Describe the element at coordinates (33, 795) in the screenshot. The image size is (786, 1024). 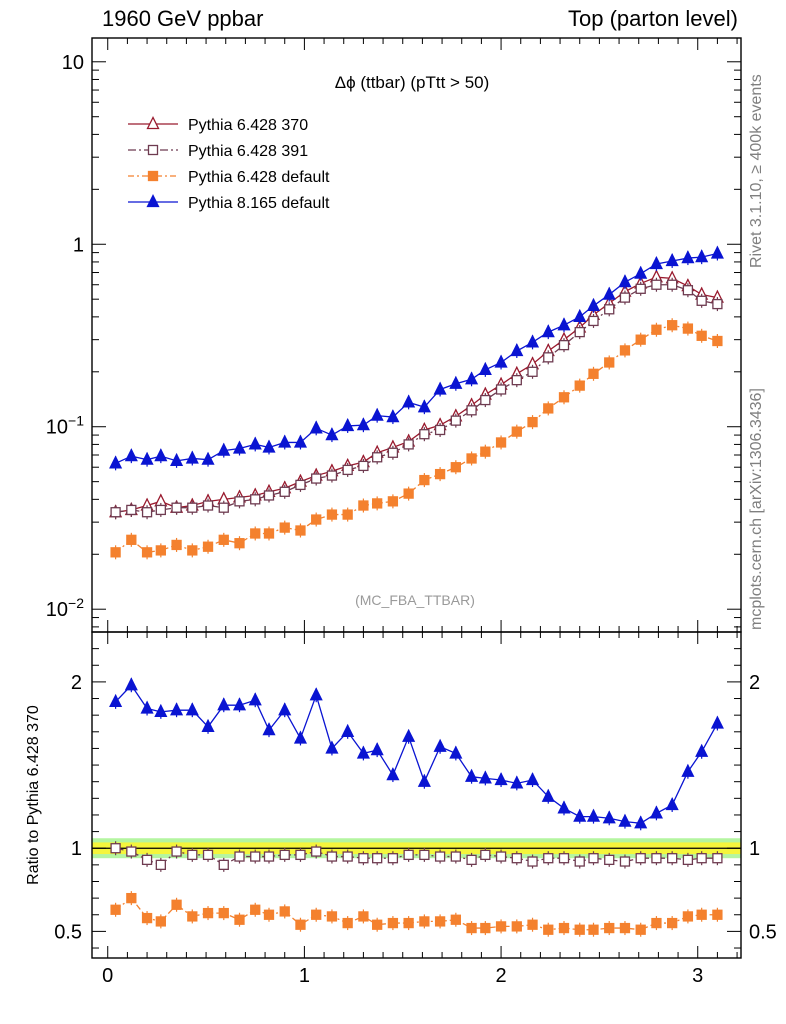
I see `y-axis-label: Ratio to Pythia 6.428 370` at that location.